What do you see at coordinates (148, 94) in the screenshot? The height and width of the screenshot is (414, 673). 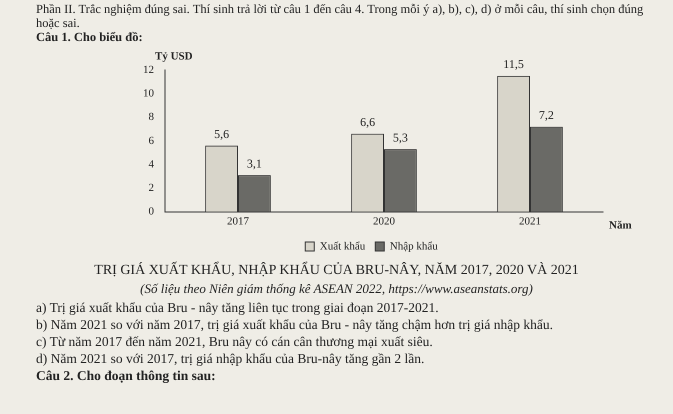 I see `y-tick-label: 10` at bounding box center [148, 94].